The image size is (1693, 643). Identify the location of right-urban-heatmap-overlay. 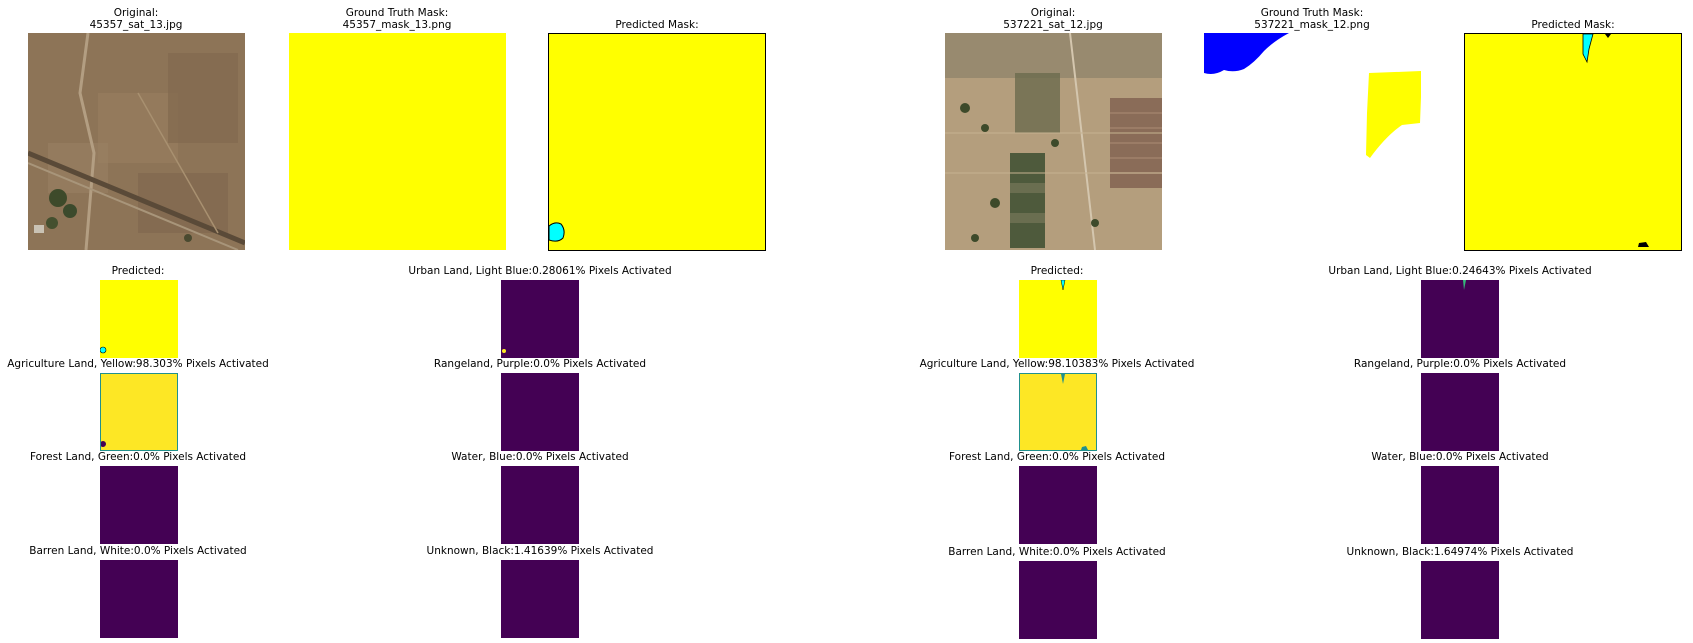
(1464, 285).